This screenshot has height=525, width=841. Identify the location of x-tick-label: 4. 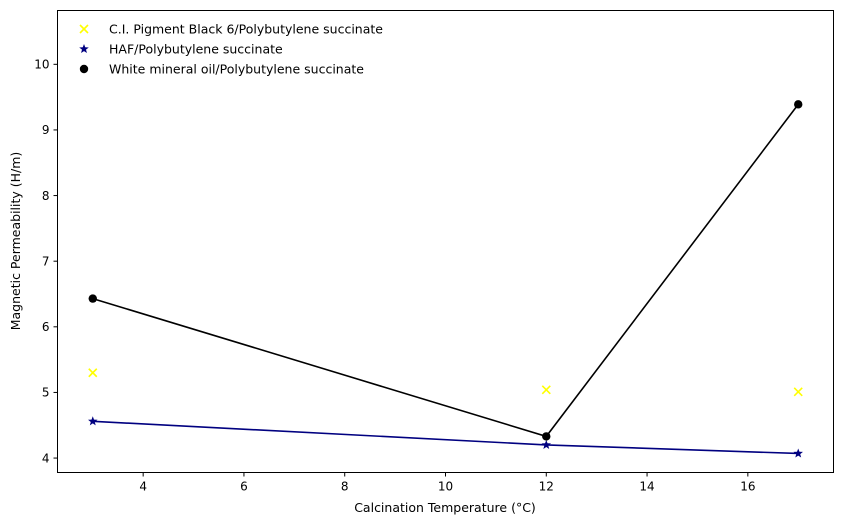
(143, 487).